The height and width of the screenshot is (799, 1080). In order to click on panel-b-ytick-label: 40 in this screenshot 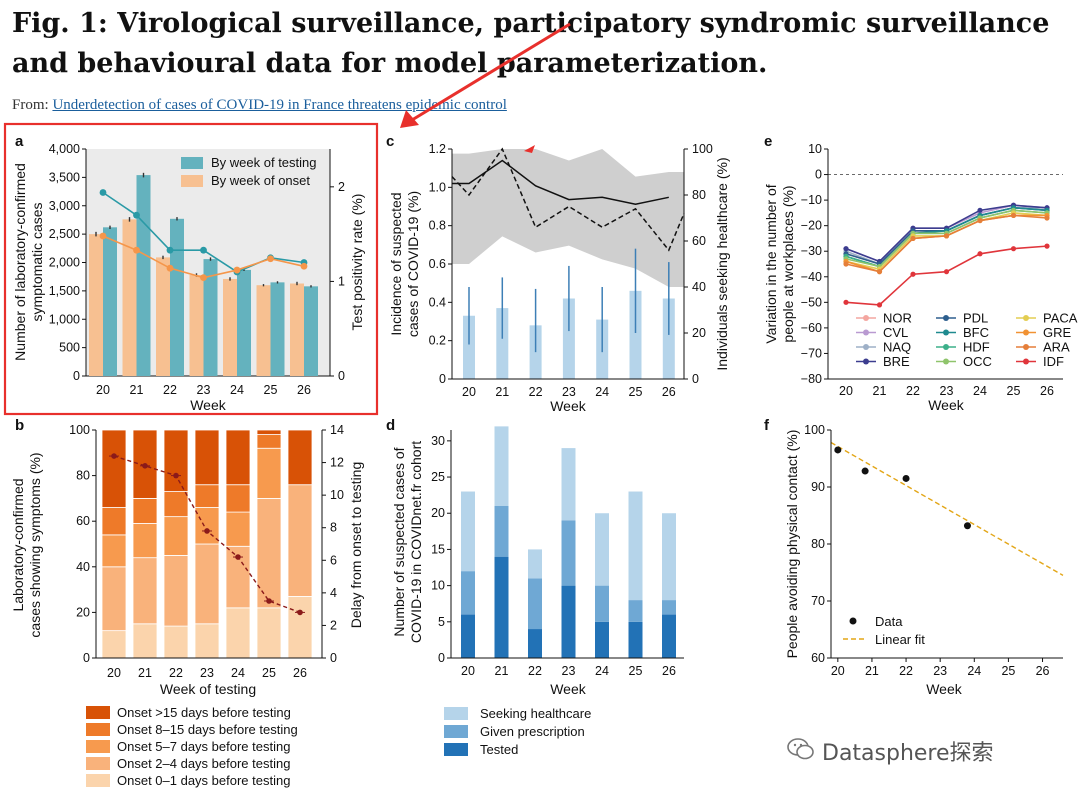, I will do `click(83, 567)`.